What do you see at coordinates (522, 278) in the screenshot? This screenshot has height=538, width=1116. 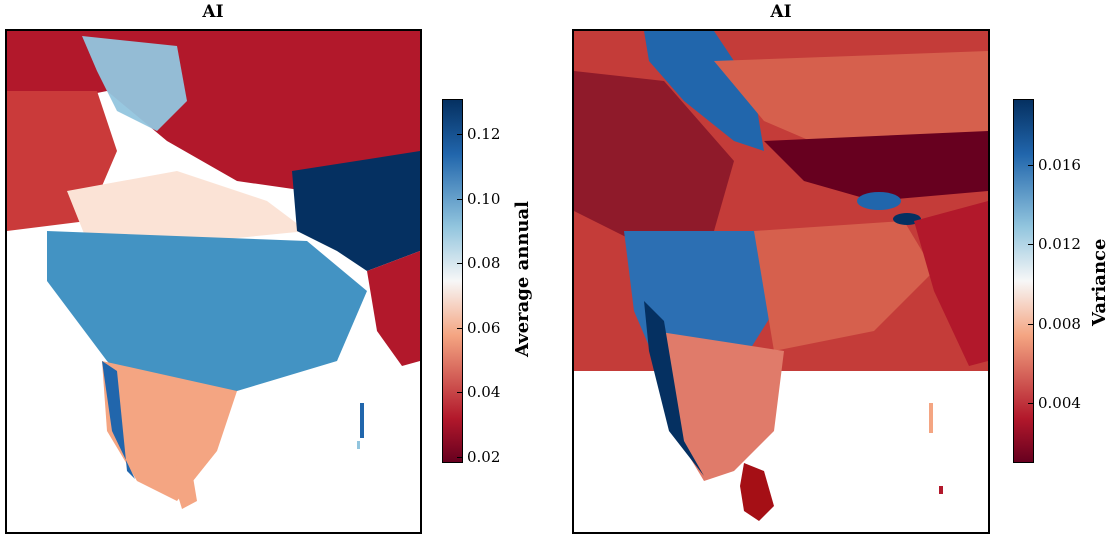 I see `left-colorbar-title: Average annual` at bounding box center [522, 278].